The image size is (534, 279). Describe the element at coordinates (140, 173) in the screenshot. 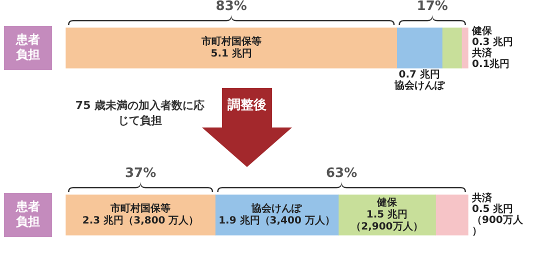

I see `annotation: 37%` at that location.